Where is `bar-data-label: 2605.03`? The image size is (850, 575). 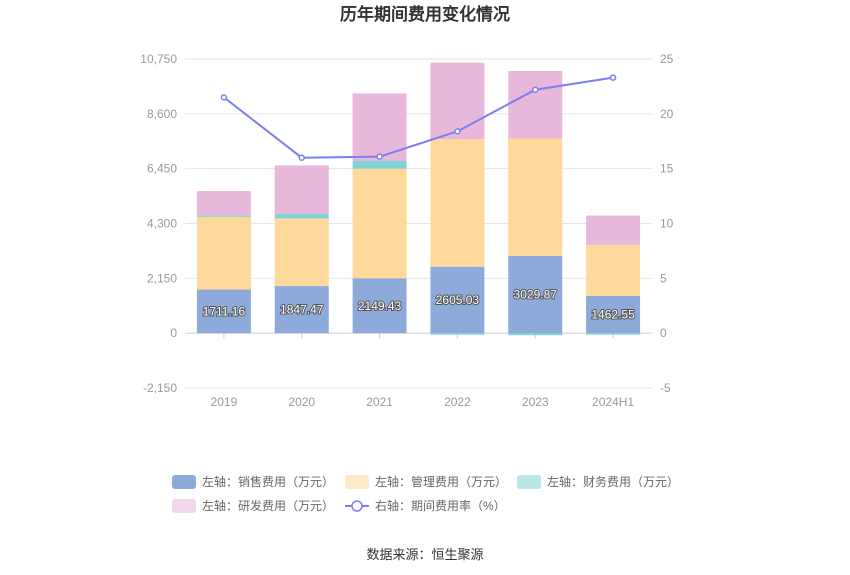
bar-data-label: 2605.03 is located at coordinates (458, 300).